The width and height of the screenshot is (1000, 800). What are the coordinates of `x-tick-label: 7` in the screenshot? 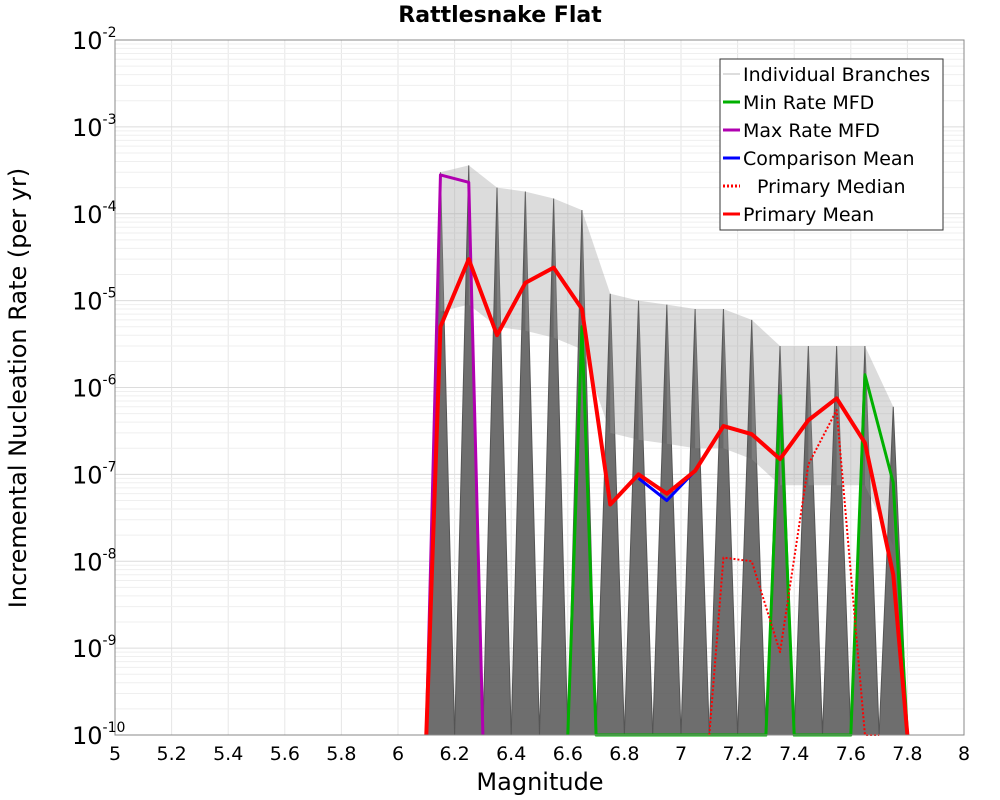 It's located at (681, 754).